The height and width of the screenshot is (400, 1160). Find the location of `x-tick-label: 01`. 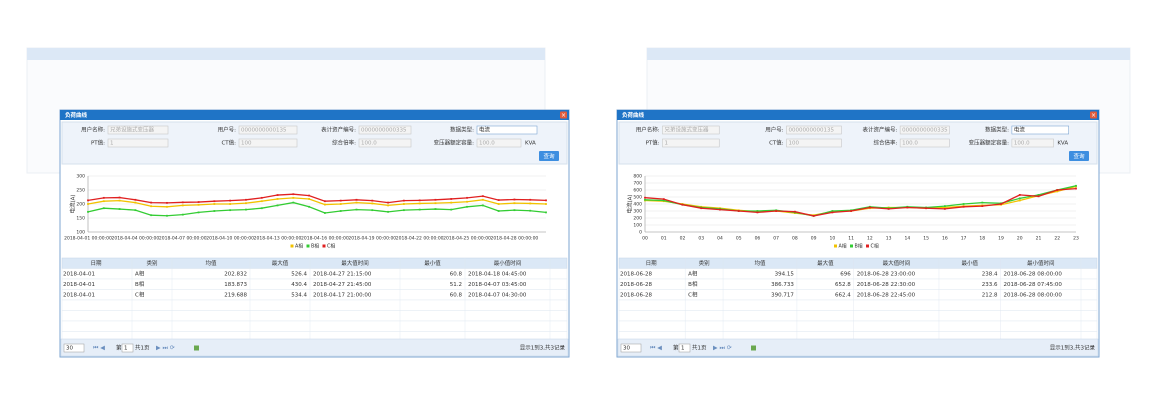

x-tick-label: 01 is located at coordinates (664, 239).